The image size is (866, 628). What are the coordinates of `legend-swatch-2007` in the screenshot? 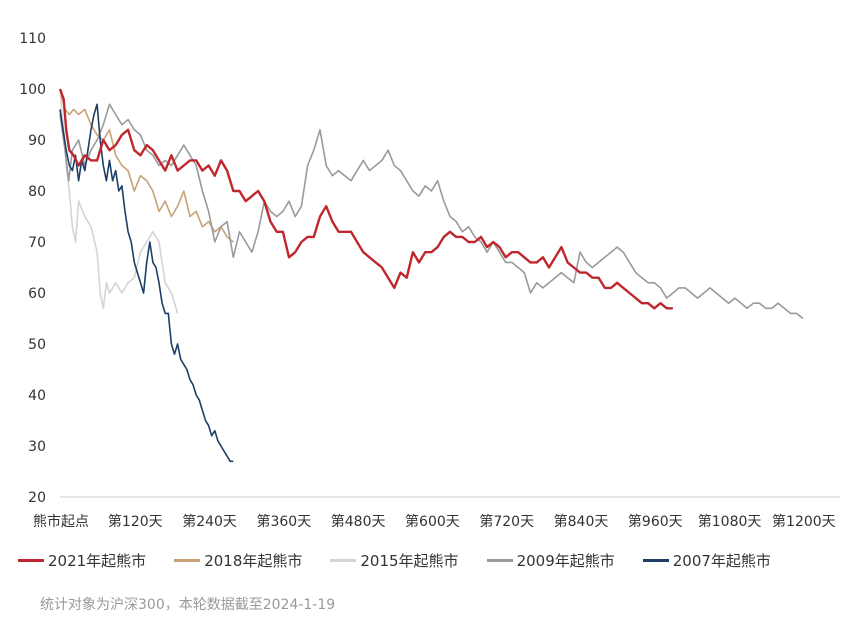 It's located at (655, 560).